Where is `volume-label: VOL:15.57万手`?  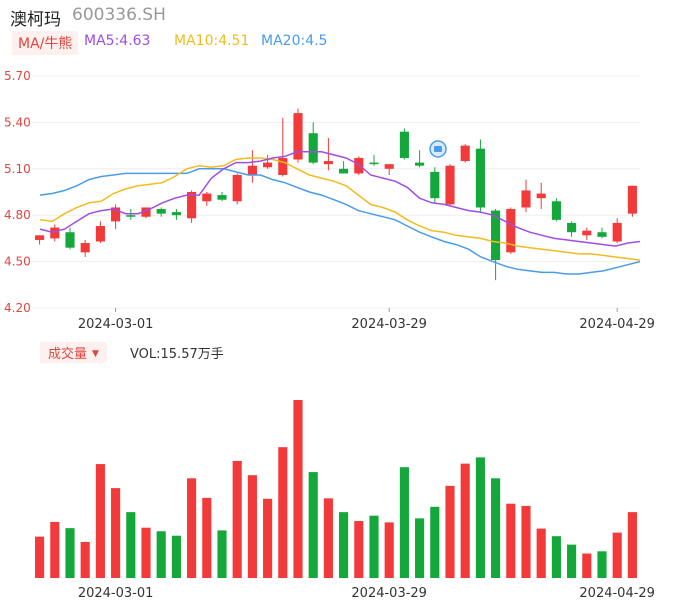 volume-label: VOL:15.57万手 is located at coordinates (177, 354).